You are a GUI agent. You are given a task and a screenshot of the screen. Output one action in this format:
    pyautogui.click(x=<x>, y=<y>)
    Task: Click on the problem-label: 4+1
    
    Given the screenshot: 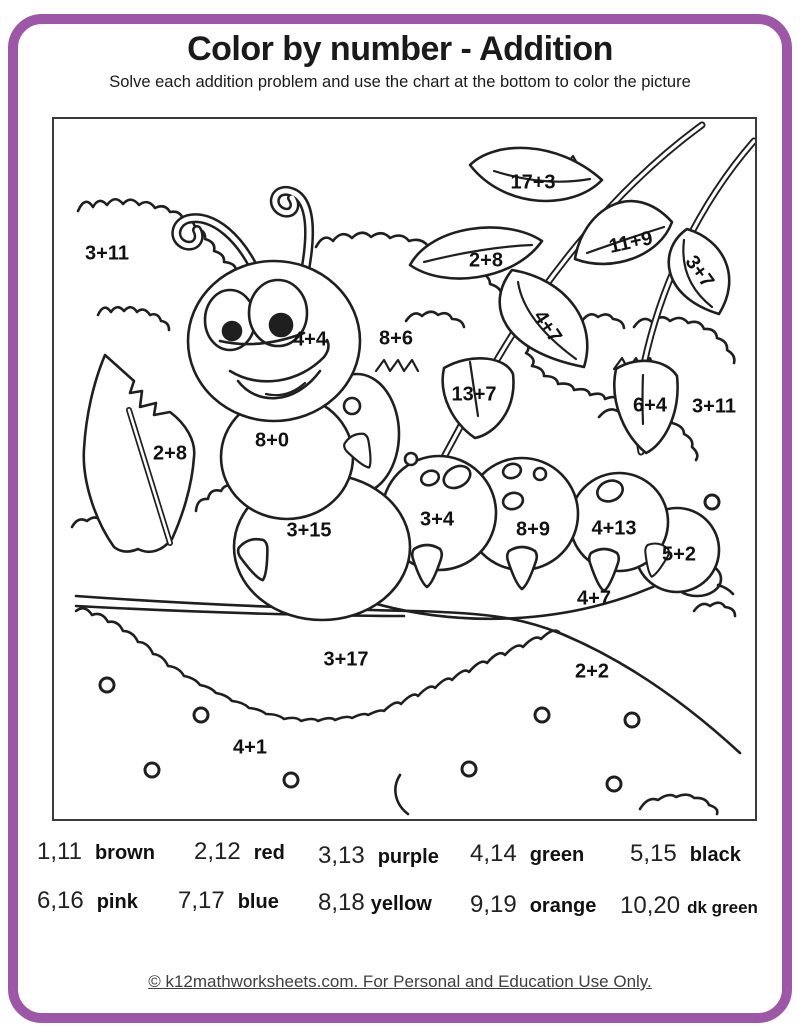 What is the action you would take?
    pyautogui.click(x=250, y=747)
    